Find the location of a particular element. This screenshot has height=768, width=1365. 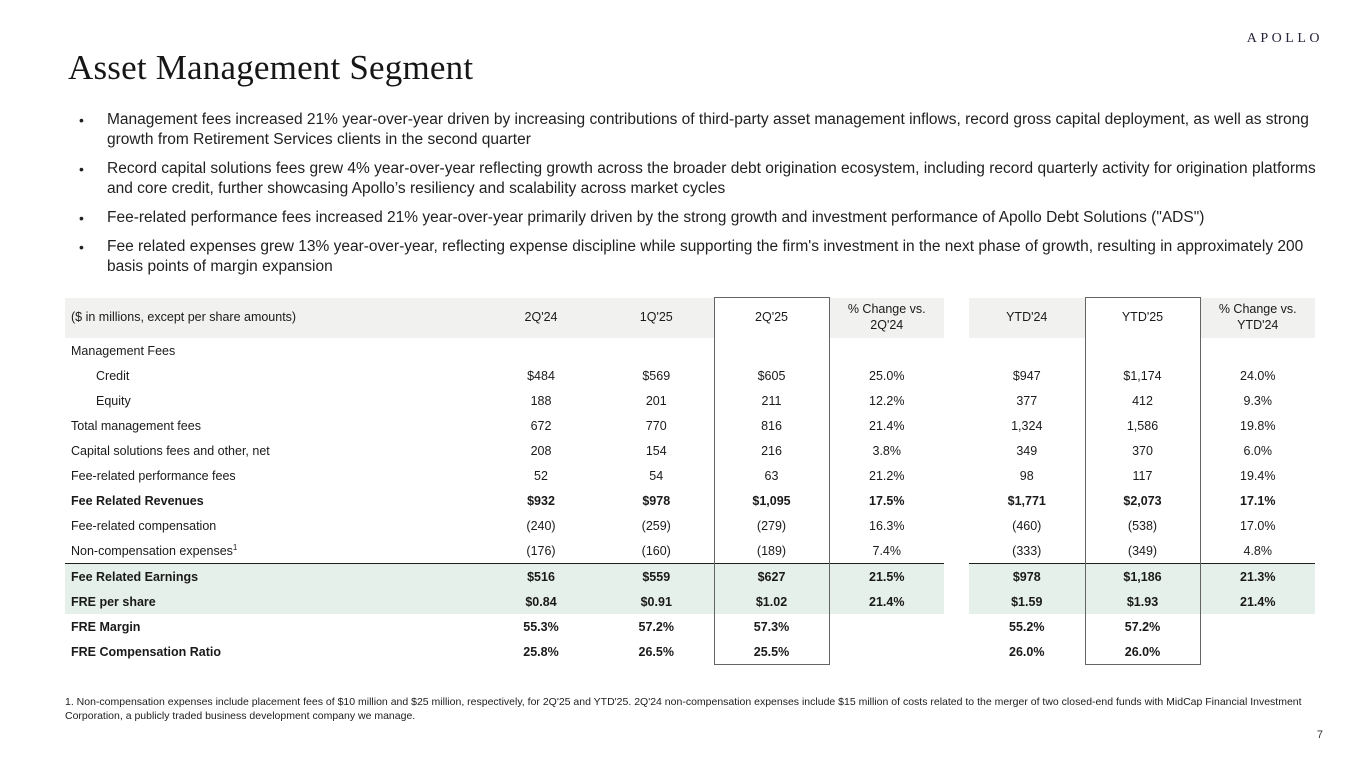

cell: (349) is located at coordinates (1142, 551).